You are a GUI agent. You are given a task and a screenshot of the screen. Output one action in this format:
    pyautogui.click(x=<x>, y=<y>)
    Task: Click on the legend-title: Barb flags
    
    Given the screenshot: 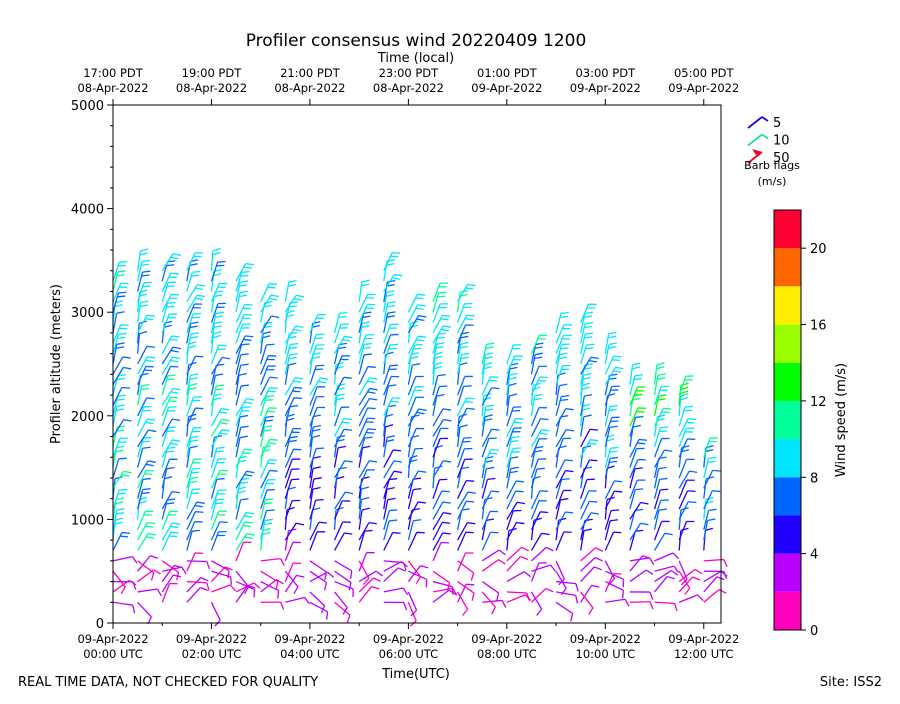 What is the action you would take?
    pyautogui.click(x=772, y=165)
    